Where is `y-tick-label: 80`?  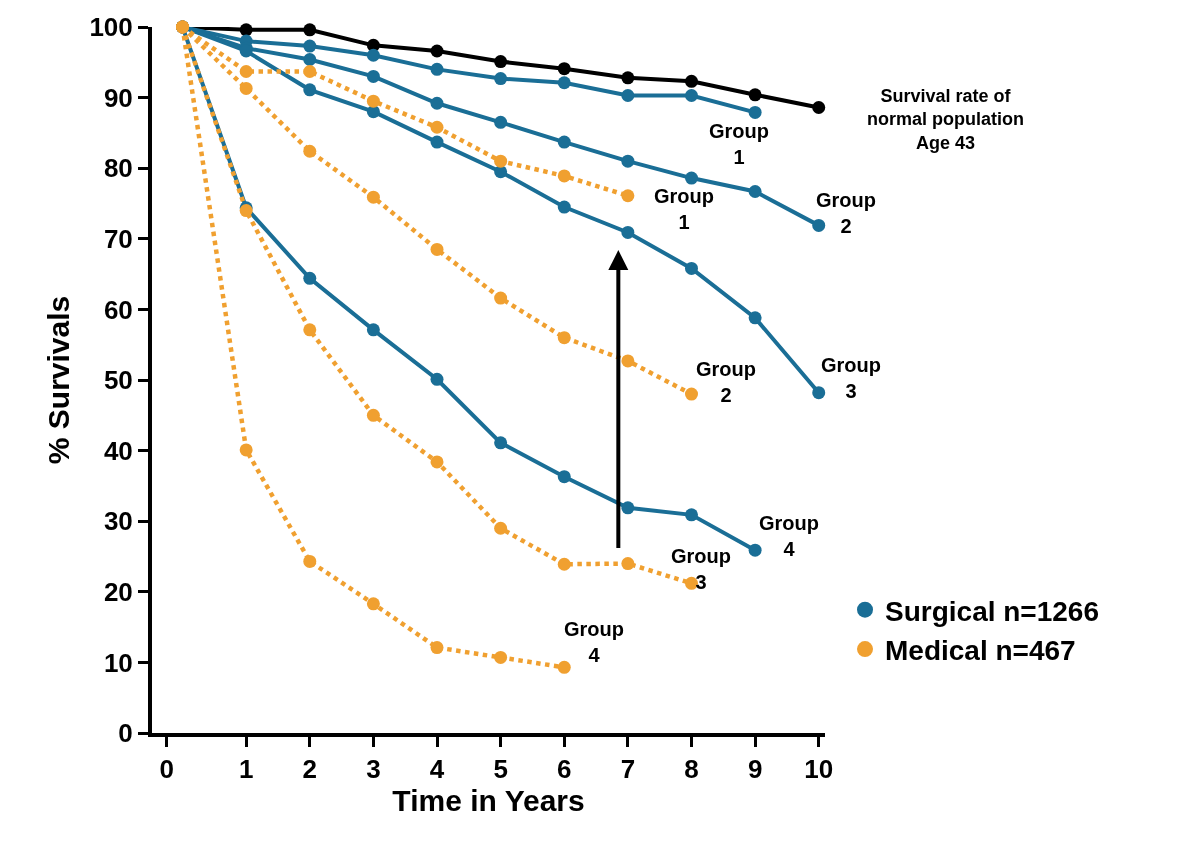
y-tick-label: 80 is located at coordinates (118, 168).